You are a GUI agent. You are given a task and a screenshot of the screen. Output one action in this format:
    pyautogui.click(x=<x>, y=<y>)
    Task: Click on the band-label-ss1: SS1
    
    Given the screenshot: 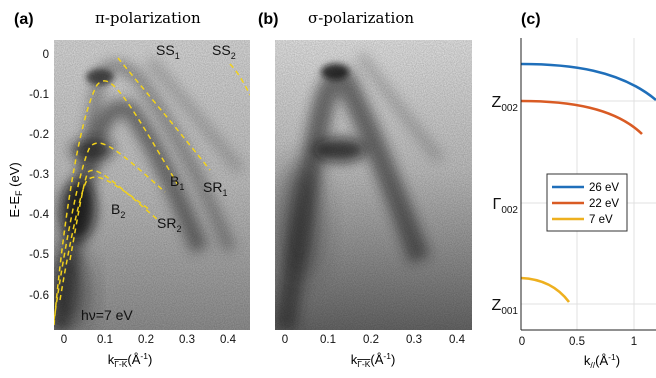 What is the action you would take?
    pyautogui.click(x=168, y=51)
    